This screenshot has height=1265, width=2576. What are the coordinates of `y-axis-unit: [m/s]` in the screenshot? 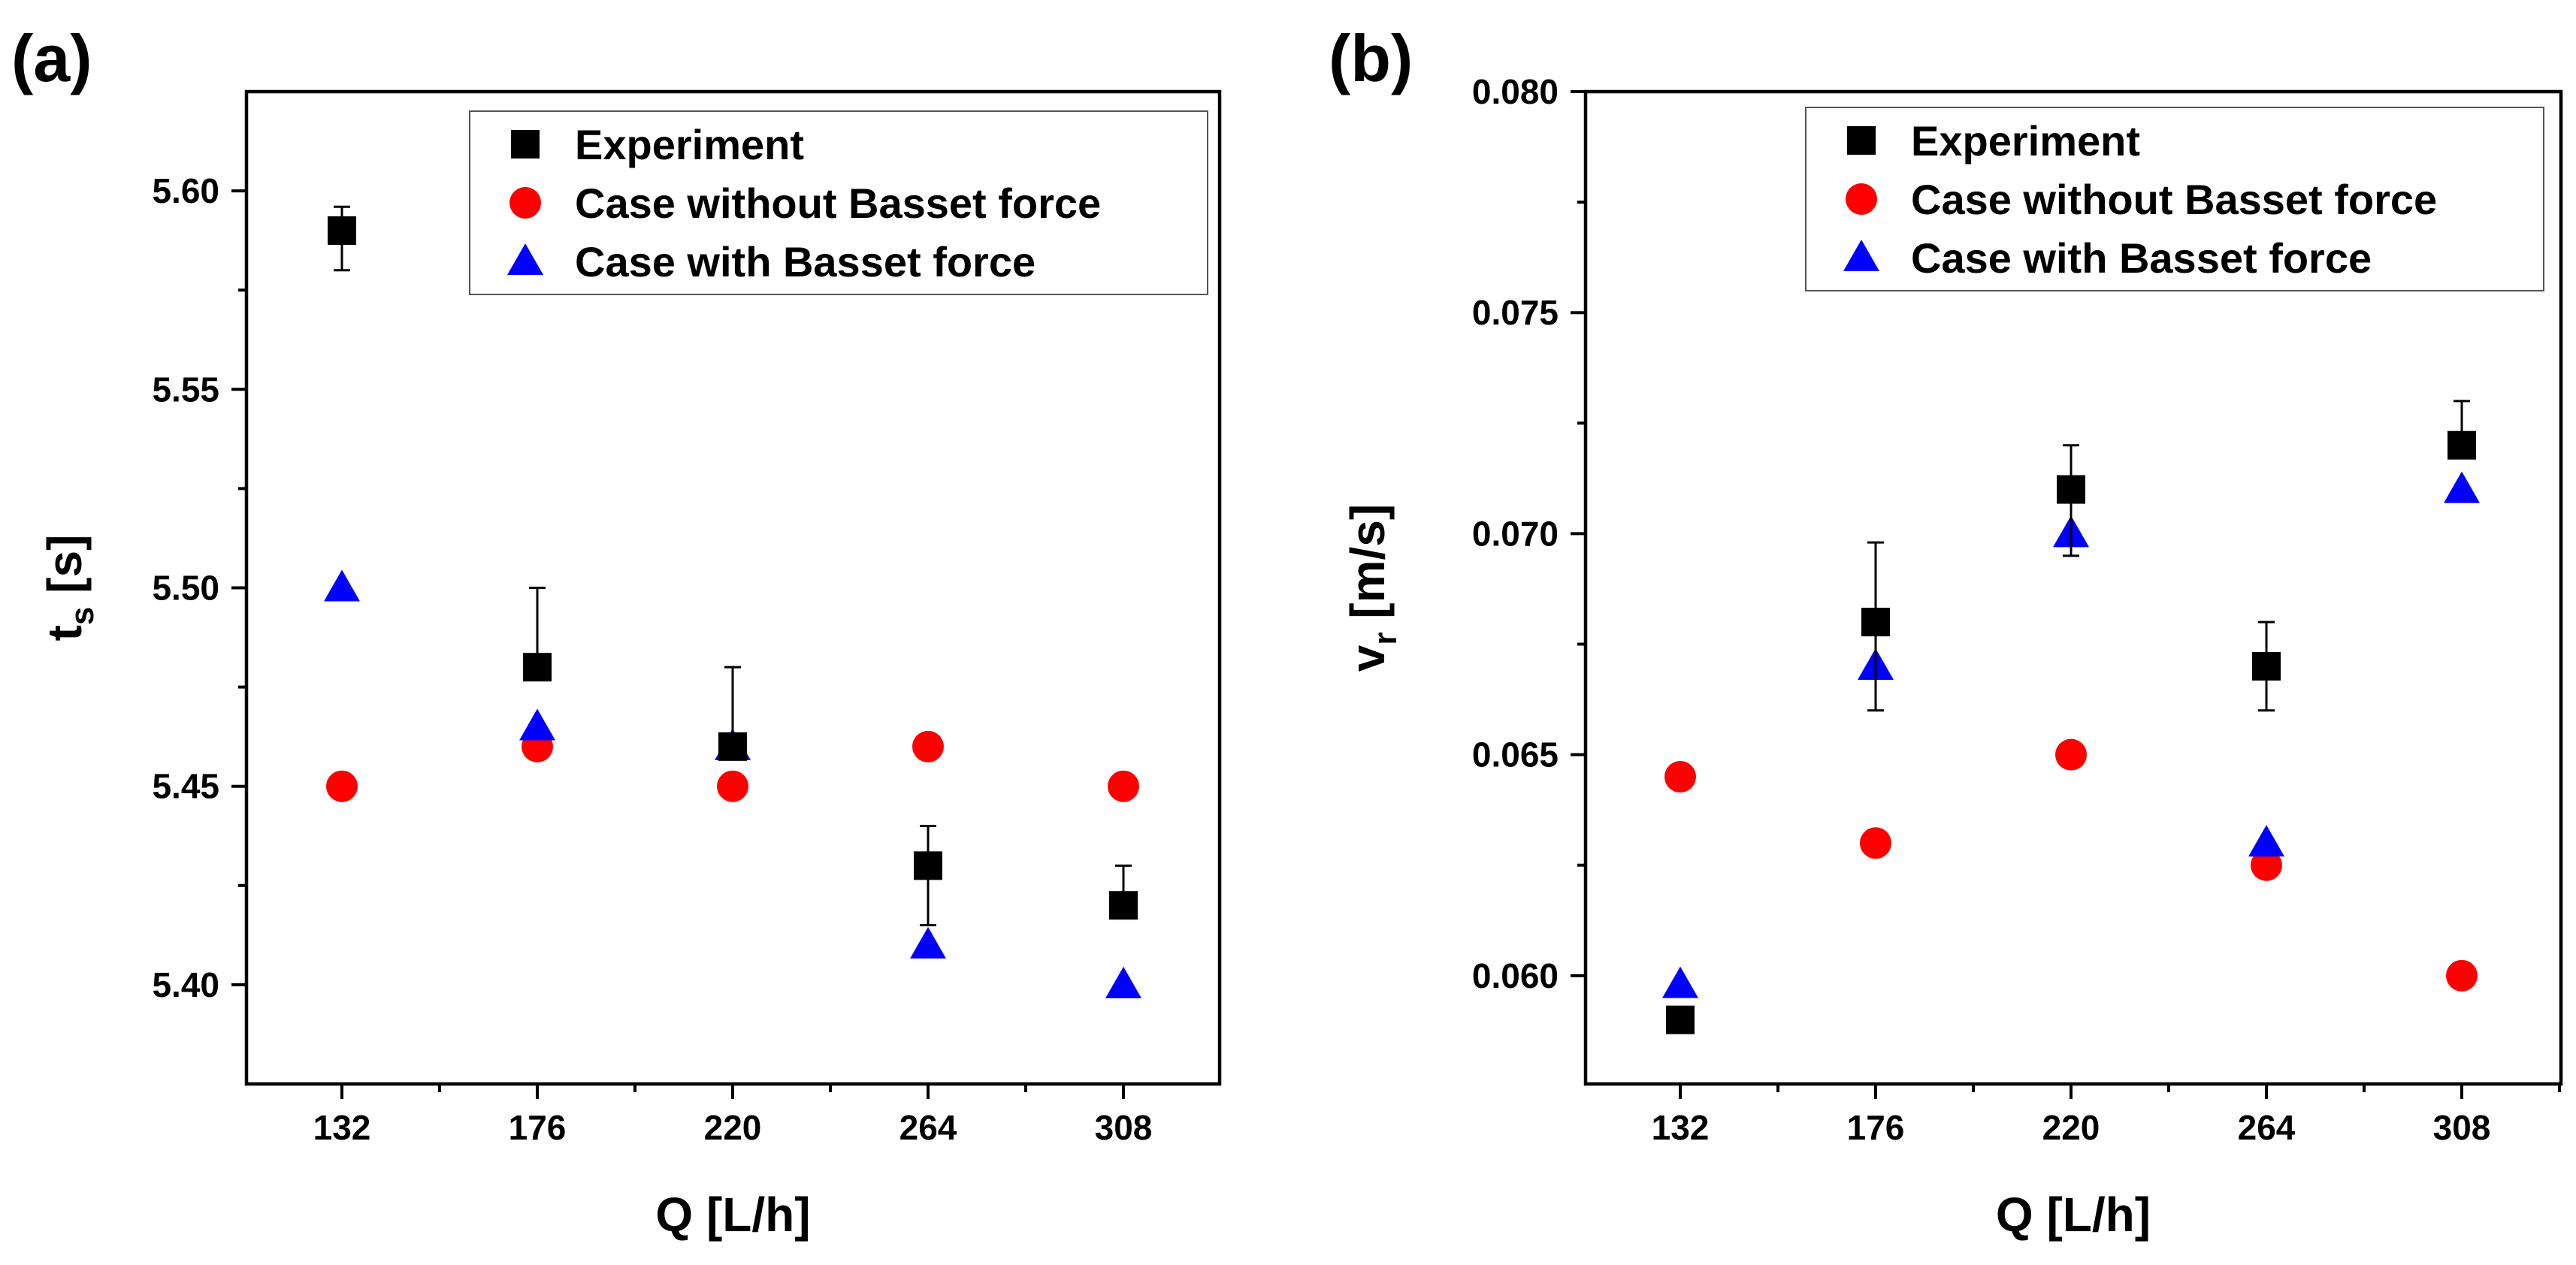 It's located at (1368, 568).